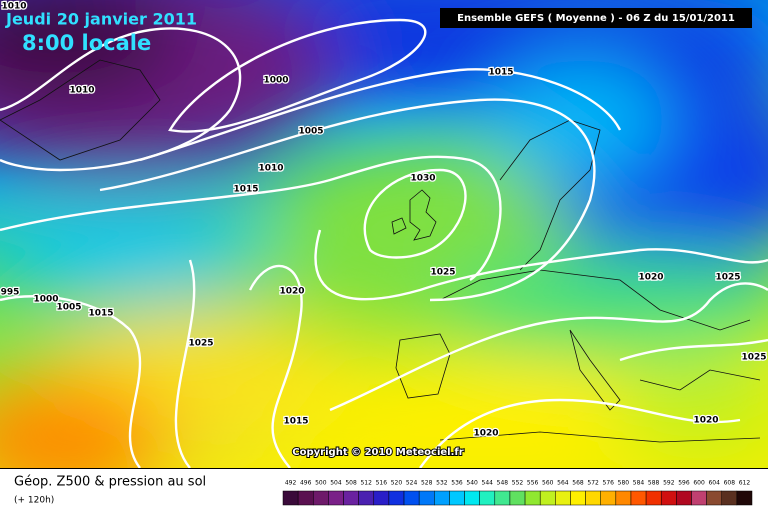 This screenshot has width=768, height=516. I want to click on scale-label: 600, so click(699, 483).